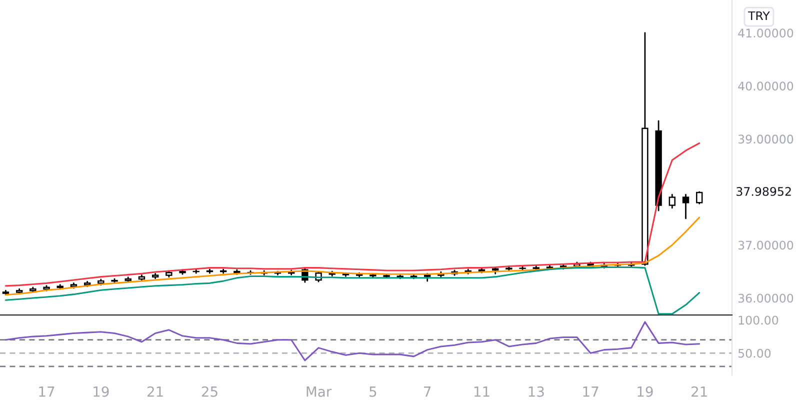 The height and width of the screenshot is (400, 800). I want to click on y-tick-label: 40.00000, so click(766, 86).